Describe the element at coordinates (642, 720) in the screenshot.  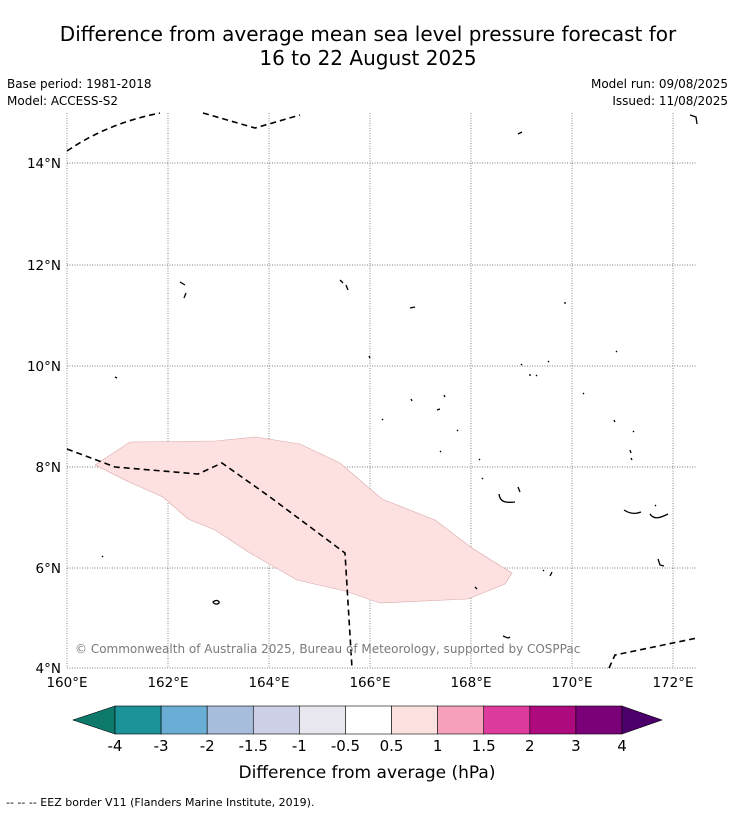
I see `colorbar-extend-high` at that location.